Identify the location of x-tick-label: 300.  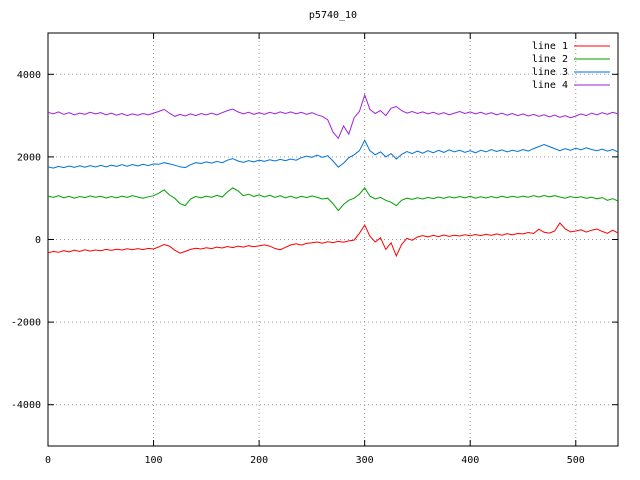
(365, 460).